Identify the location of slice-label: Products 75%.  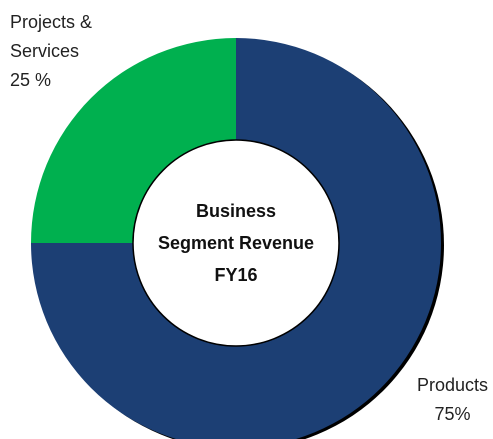
(444, 400).